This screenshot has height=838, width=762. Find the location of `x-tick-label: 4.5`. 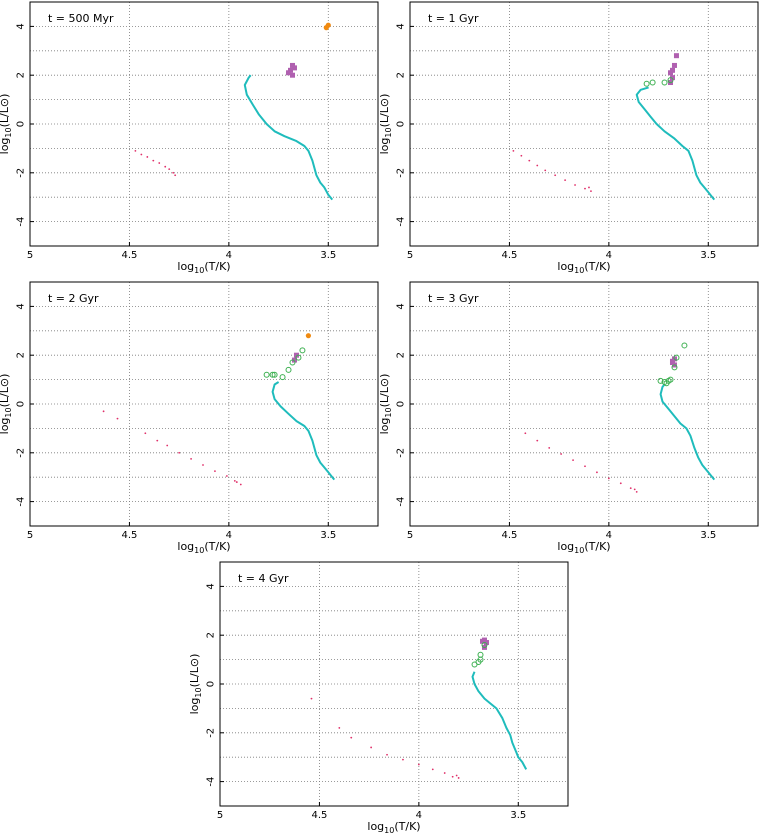

x-tick-label: 4.5 is located at coordinates (129, 255).